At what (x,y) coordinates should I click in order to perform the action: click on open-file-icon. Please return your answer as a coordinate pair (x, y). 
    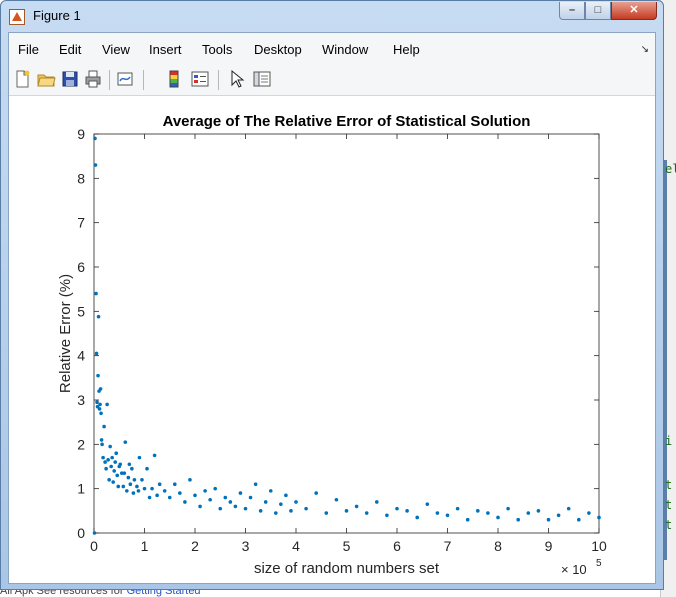
    Looking at the image, I should click on (46, 79).